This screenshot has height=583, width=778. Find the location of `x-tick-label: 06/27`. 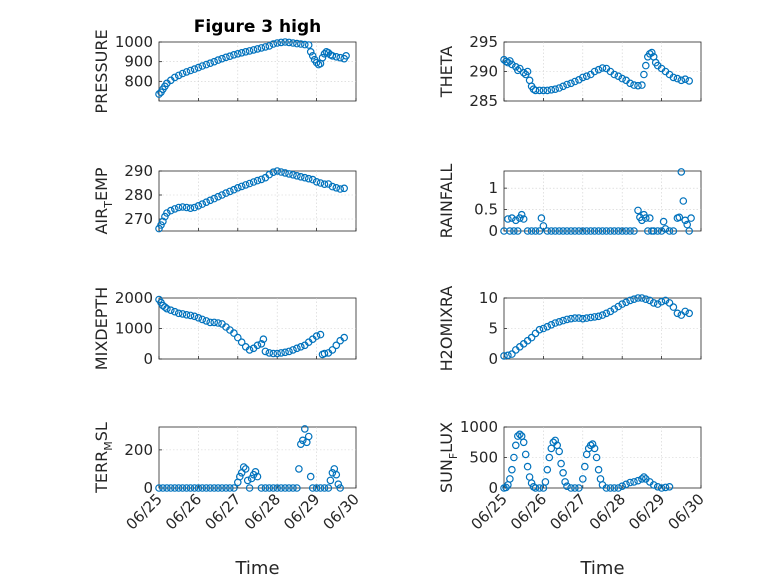

x-tick-label: 06/27 is located at coordinates (222, 511).